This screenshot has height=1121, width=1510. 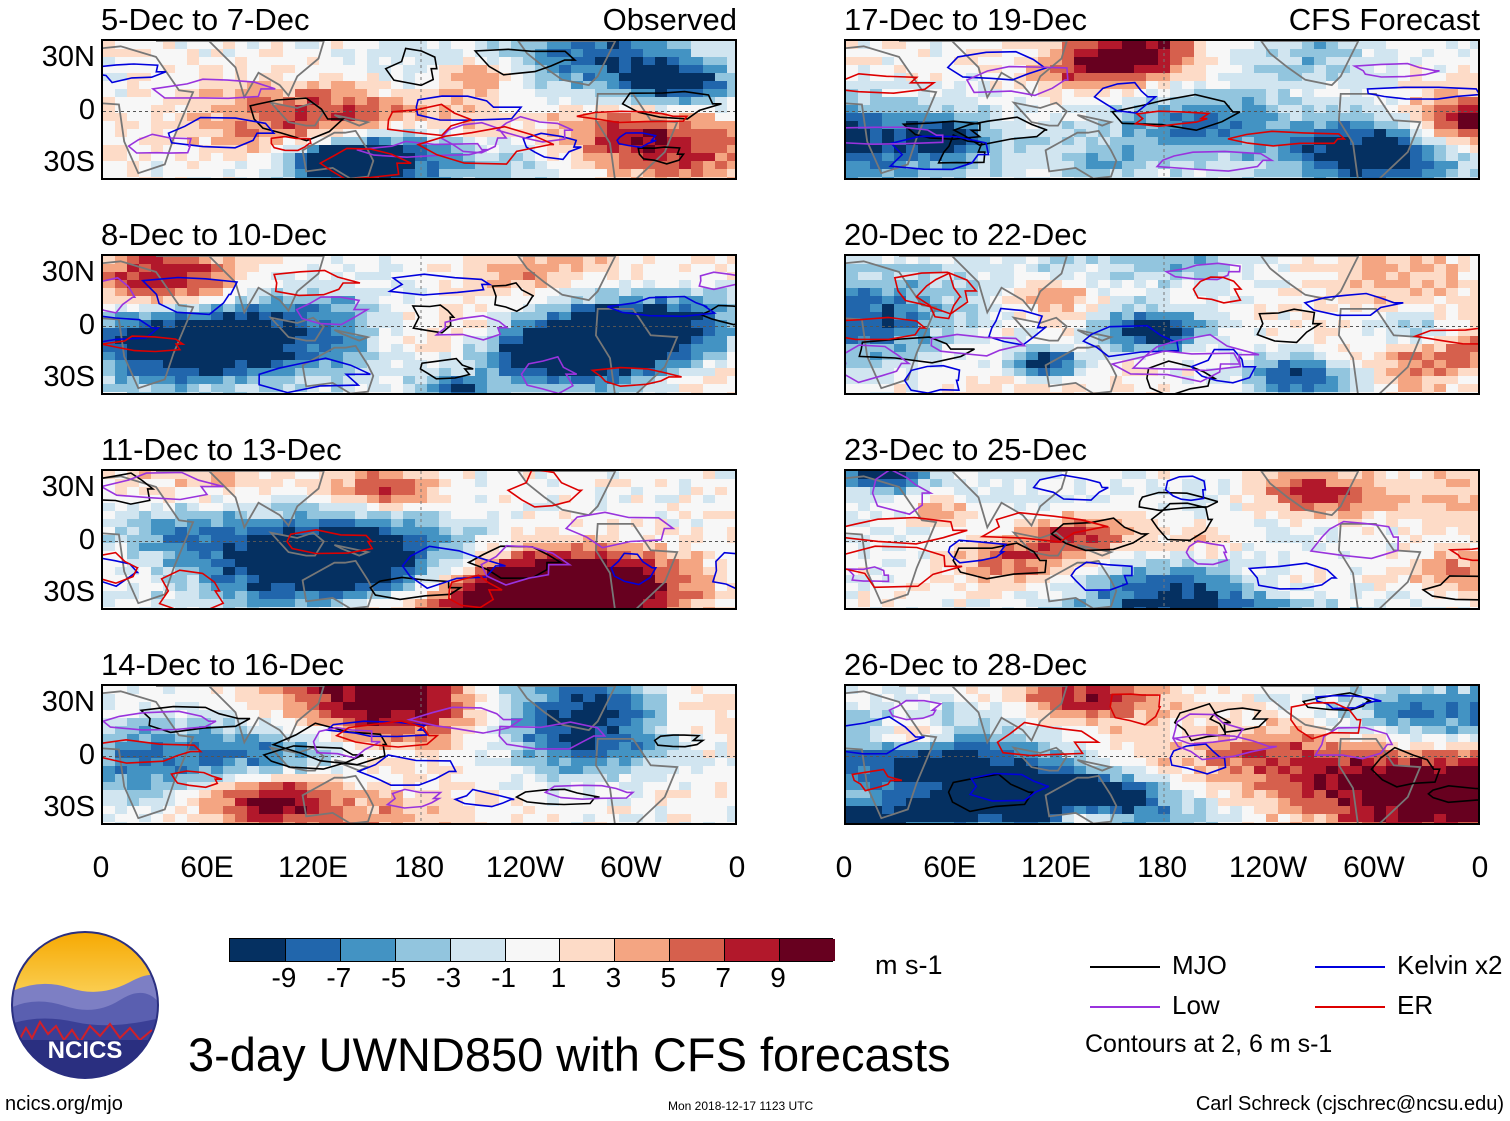 I want to click on y-tick-label: 30N, so click(x=68, y=486).